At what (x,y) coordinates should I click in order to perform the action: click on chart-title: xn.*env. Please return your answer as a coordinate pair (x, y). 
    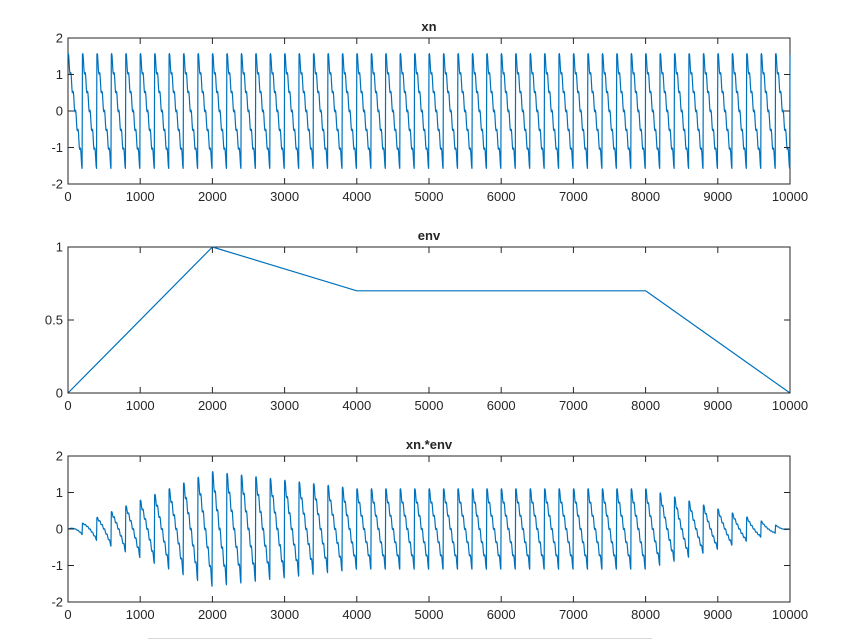
    Looking at the image, I should click on (429, 444).